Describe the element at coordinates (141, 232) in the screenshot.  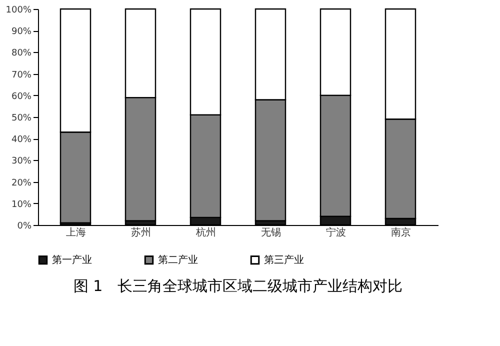
I see `x-tick-label: 苏州` at that location.